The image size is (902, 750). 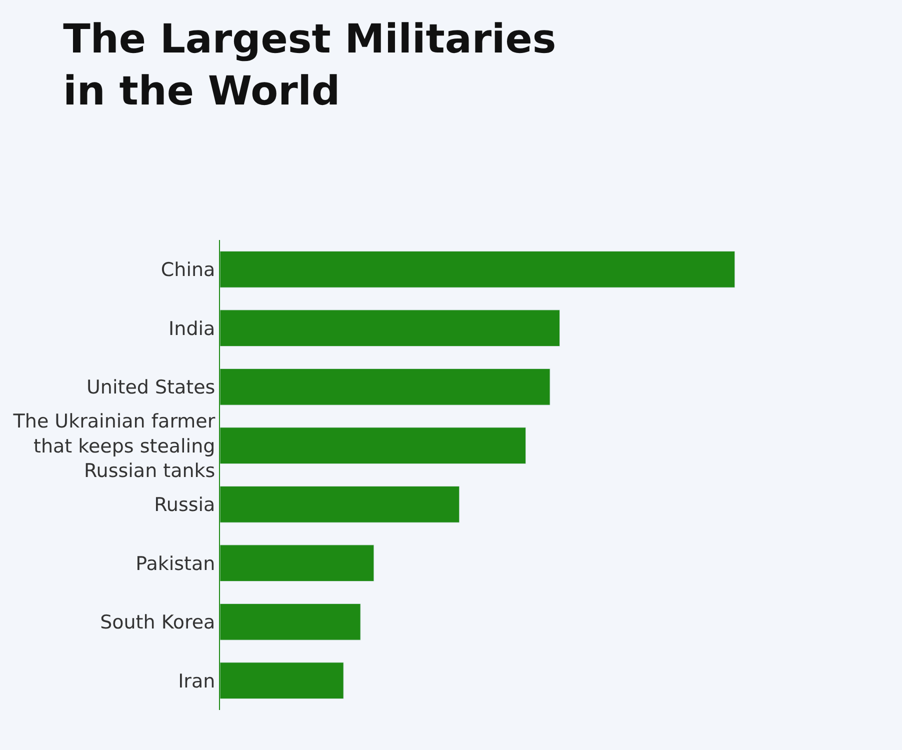 What do you see at coordinates (114, 446) in the screenshot?
I see `y-tick-label: The Ukrainian farmer that keeps stealing Russian tanks` at bounding box center [114, 446].